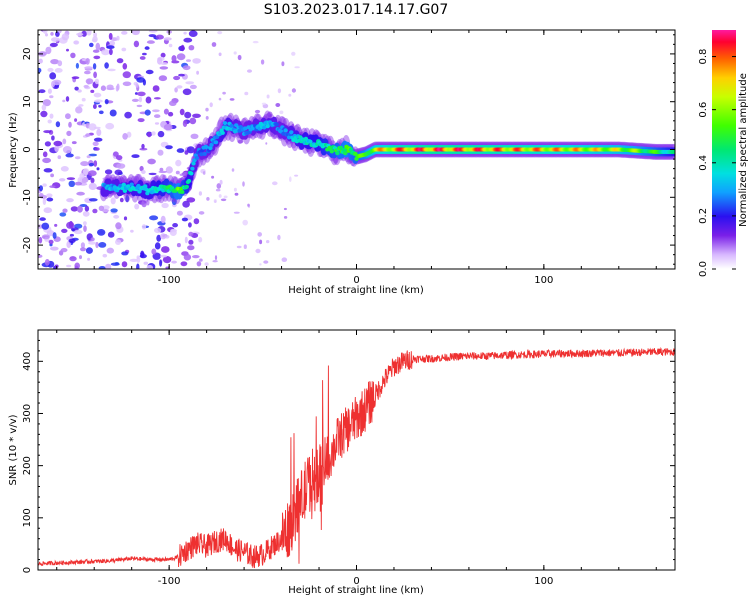 The width and height of the screenshot is (750, 600). What do you see at coordinates (703, 269) in the screenshot?
I see `colorbar-tick-label: 0.0` at bounding box center [703, 269].